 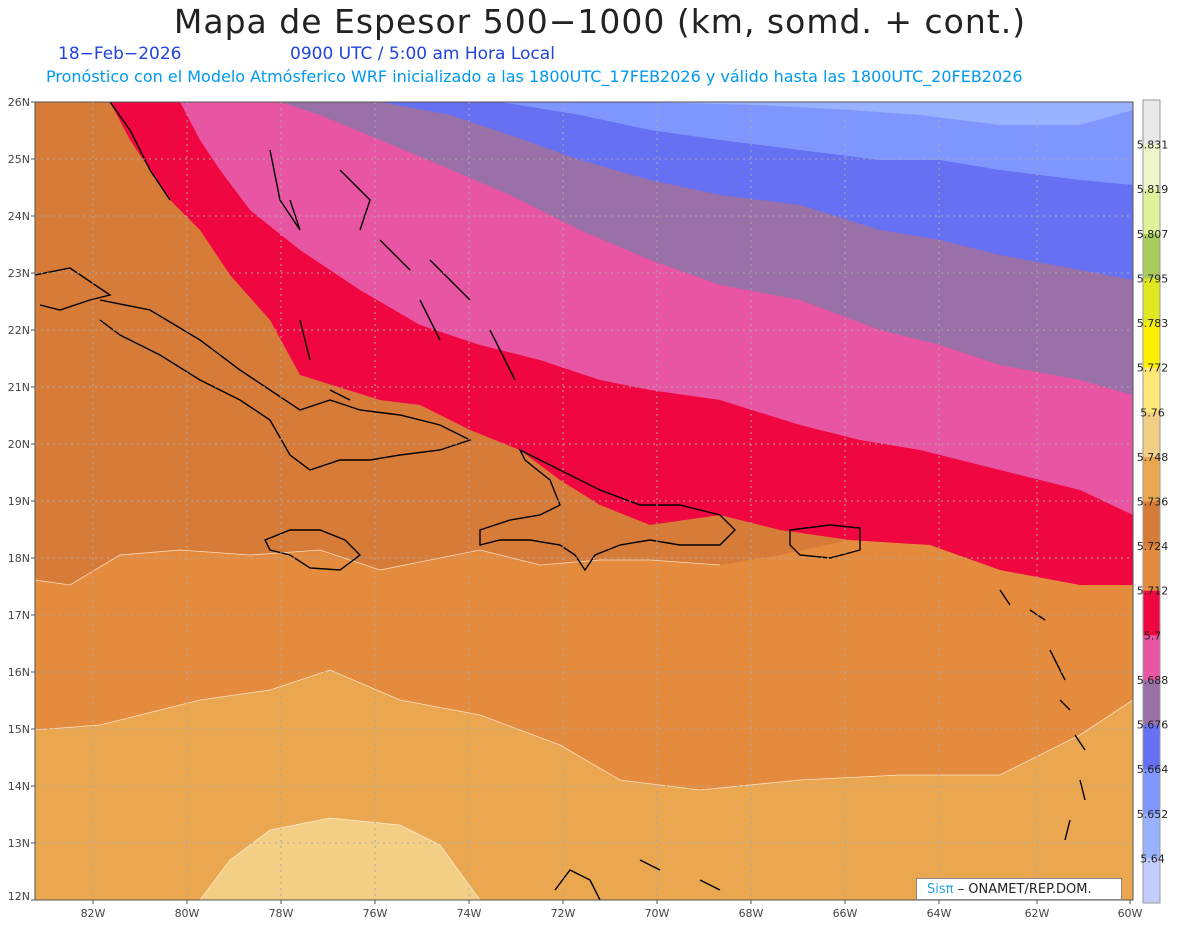 What do you see at coordinates (253, 369) in the screenshot?
I see `cuba-coastline` at bounding box center [253, 369].